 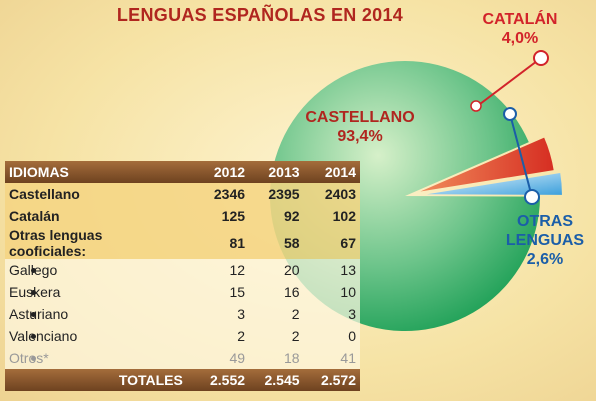 What do you see at coordinates (218, 380) in the screenshot?
I see `total-2012: 2.552` at bounding box center [218, 380].